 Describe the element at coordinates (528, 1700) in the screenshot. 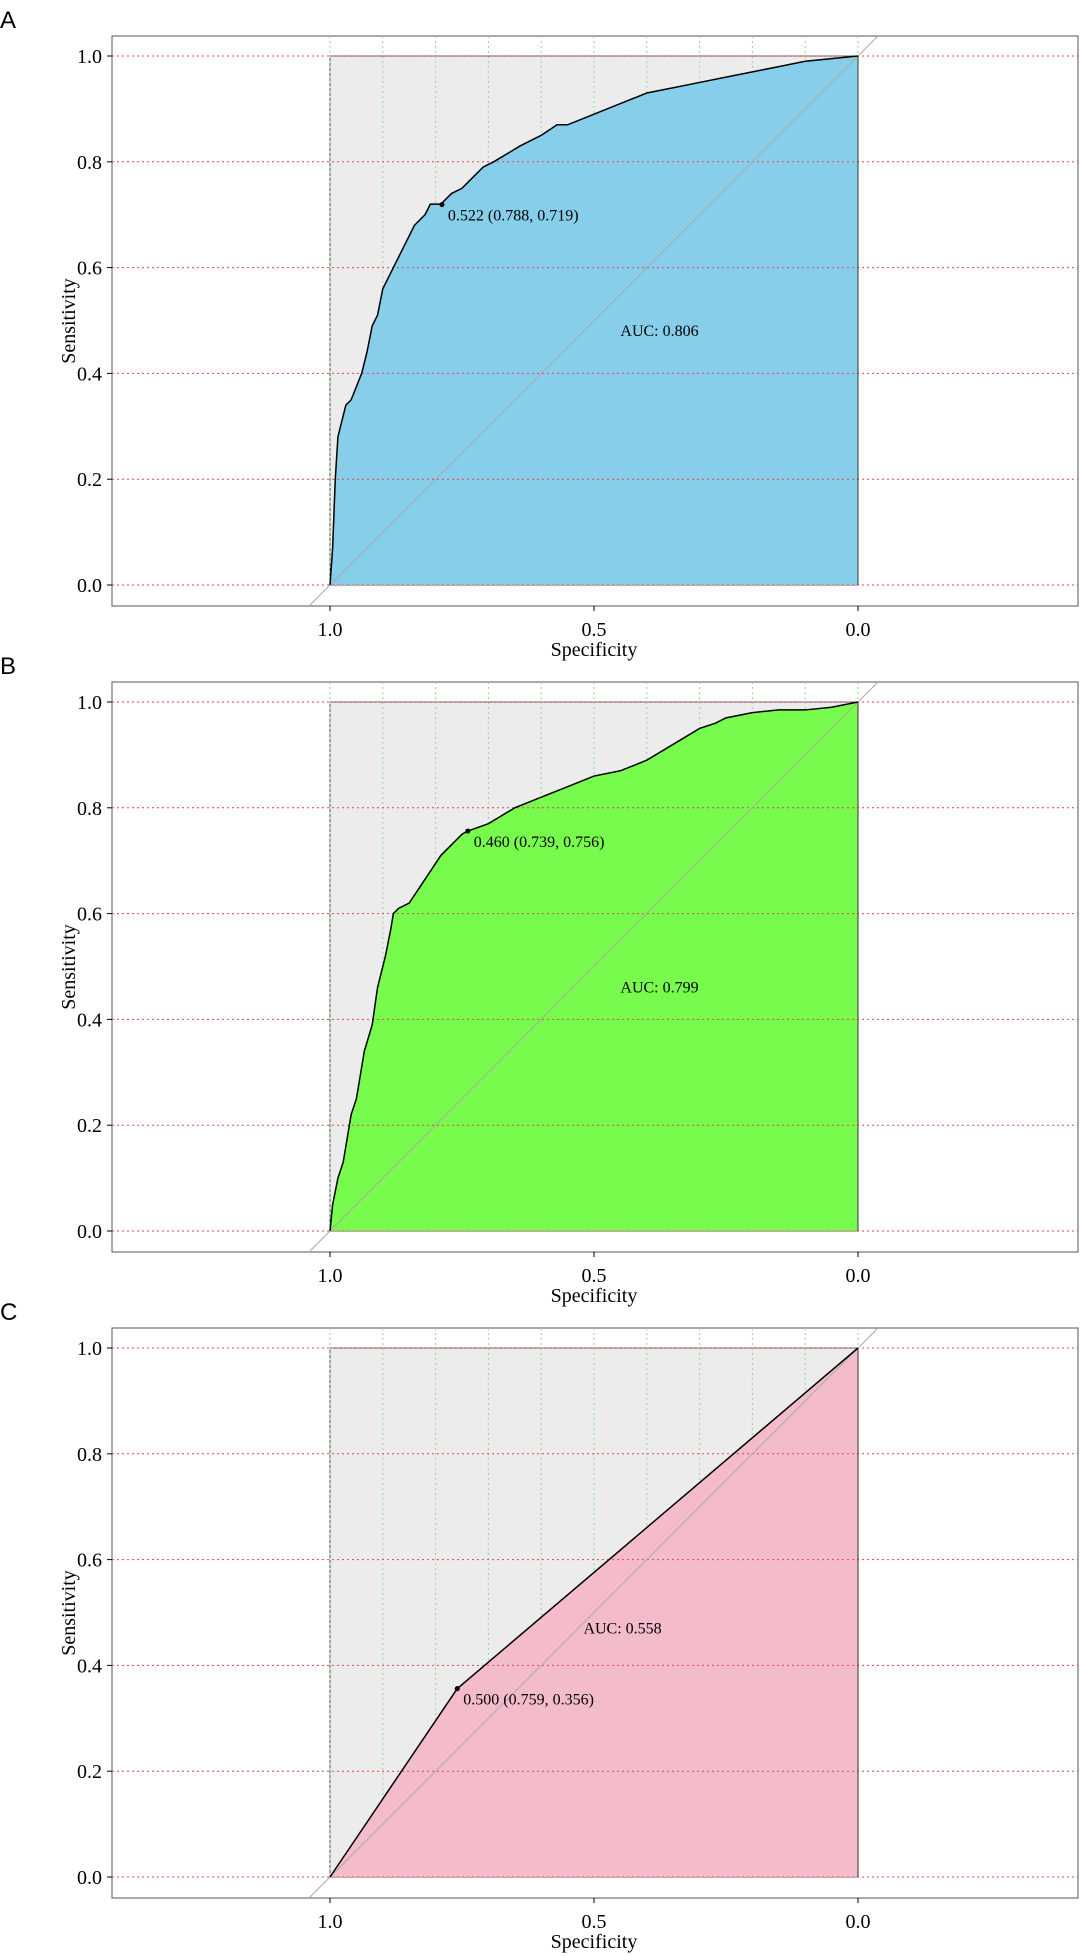

I see `threshold-label: 0.500 (0.759, 0.356)` at that location.